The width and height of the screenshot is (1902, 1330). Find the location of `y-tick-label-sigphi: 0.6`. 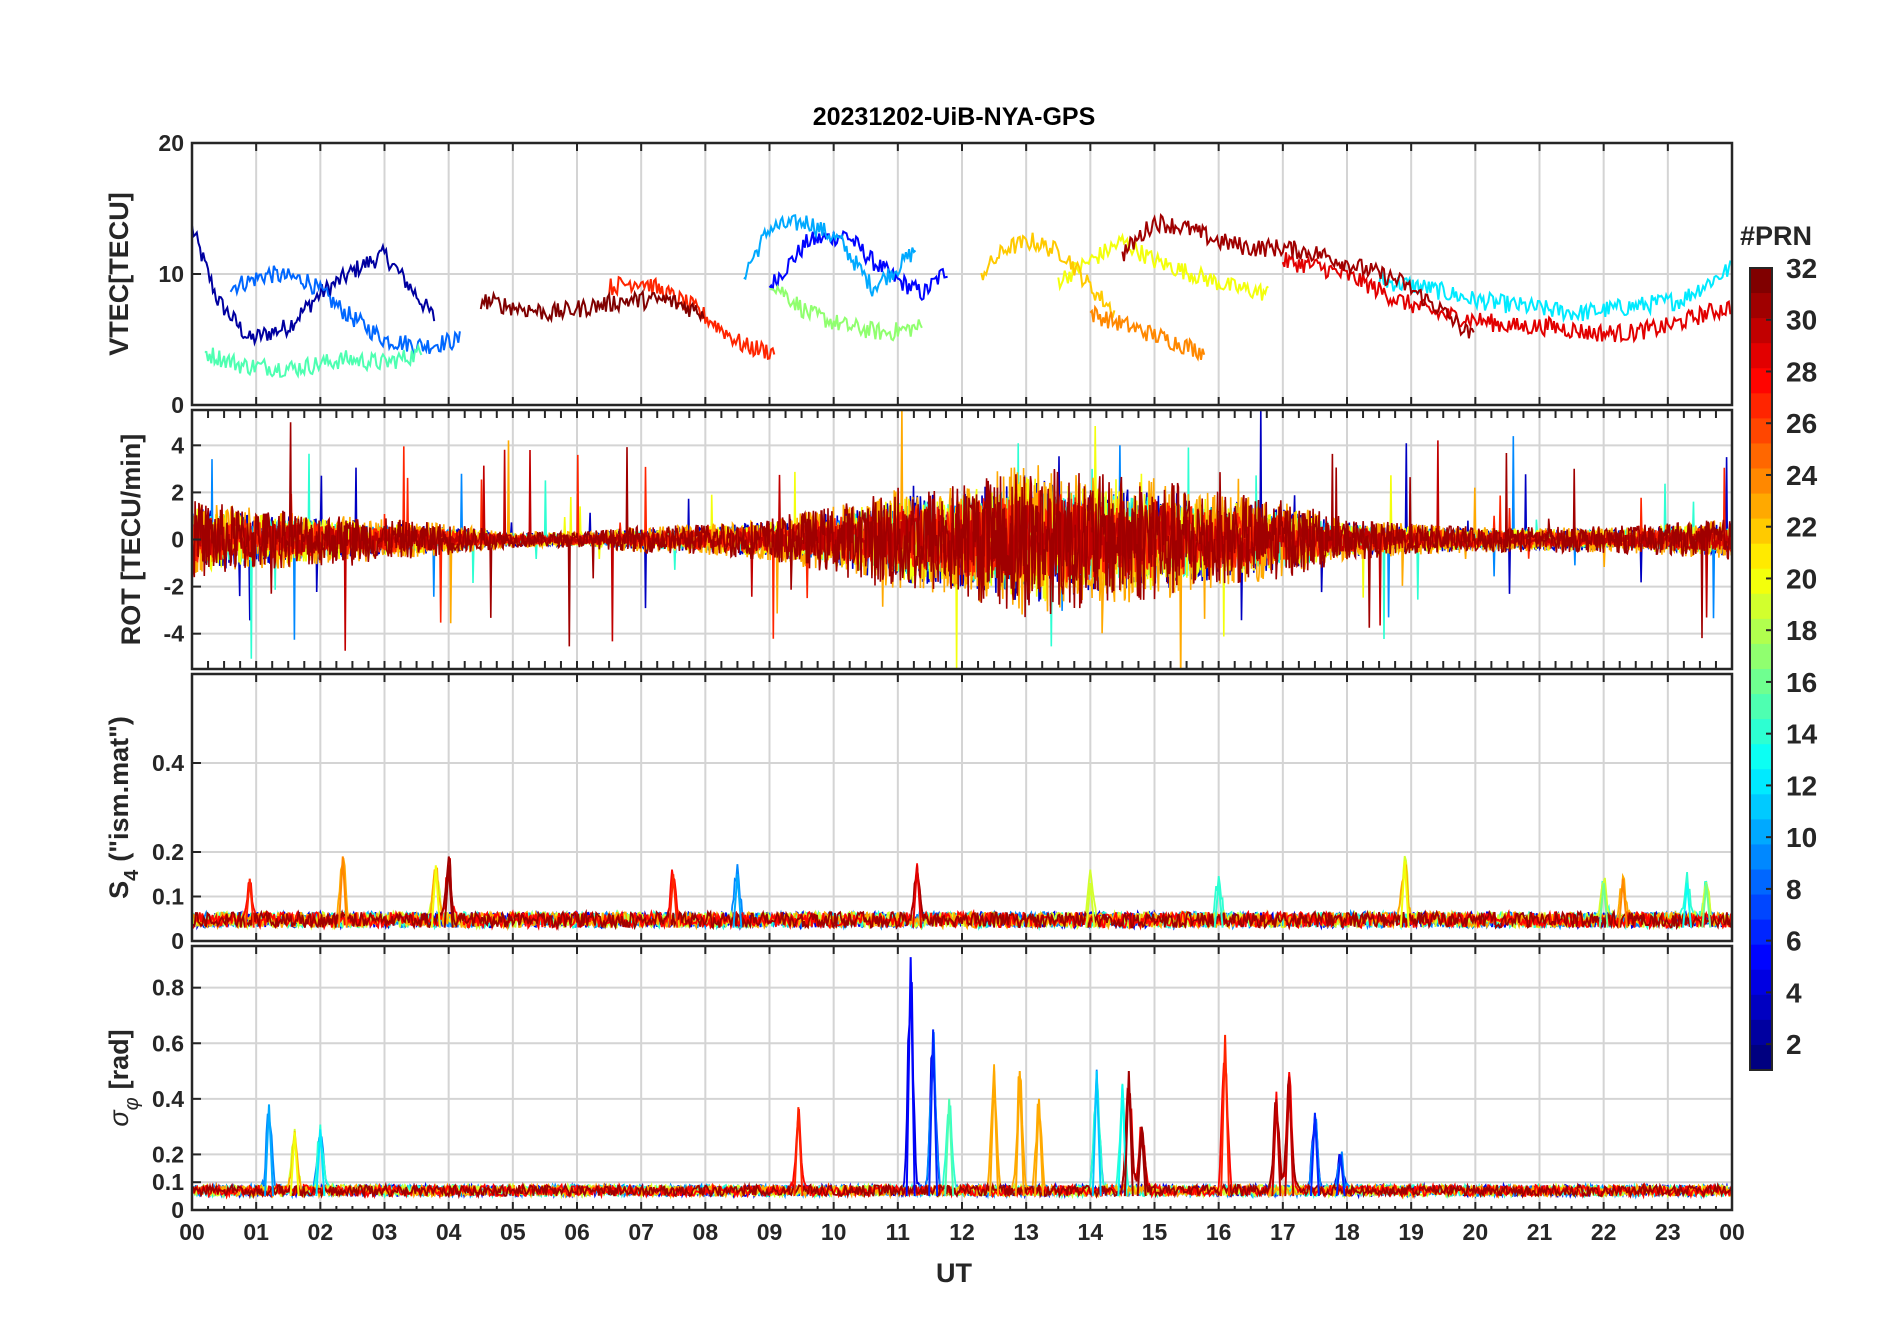

y-tick-label-sigphi: 0.6 is located at coordinates (168, 1043).